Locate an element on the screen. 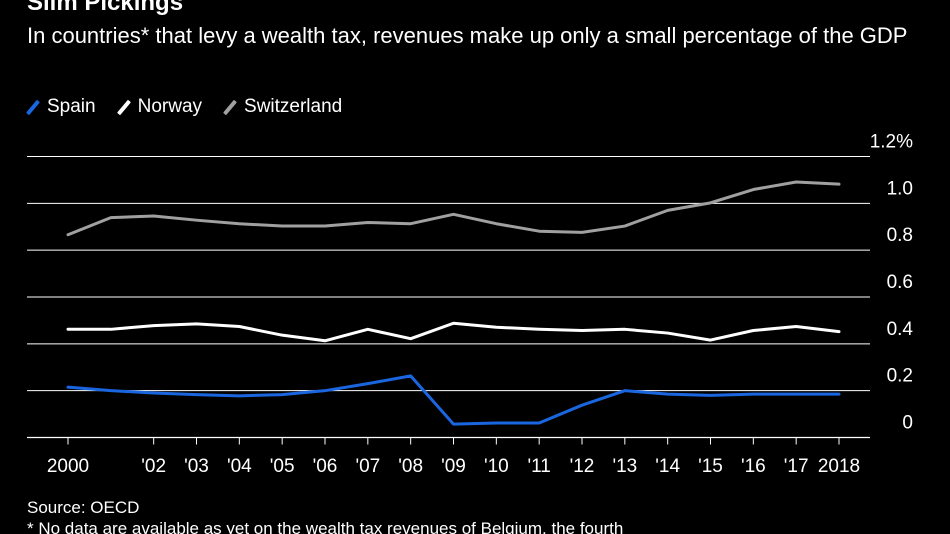 This screenshot has height=534, width=950. legend-item-norway: Norway is located at coordinates (159, 107).